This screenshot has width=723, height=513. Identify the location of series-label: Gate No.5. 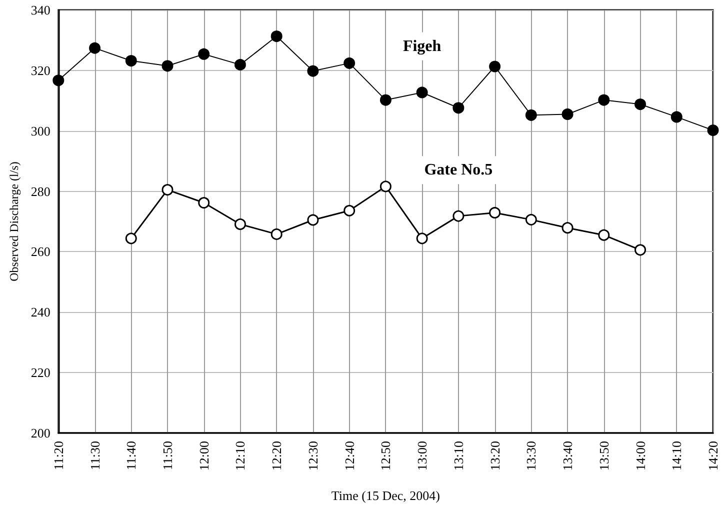
(458, 170).